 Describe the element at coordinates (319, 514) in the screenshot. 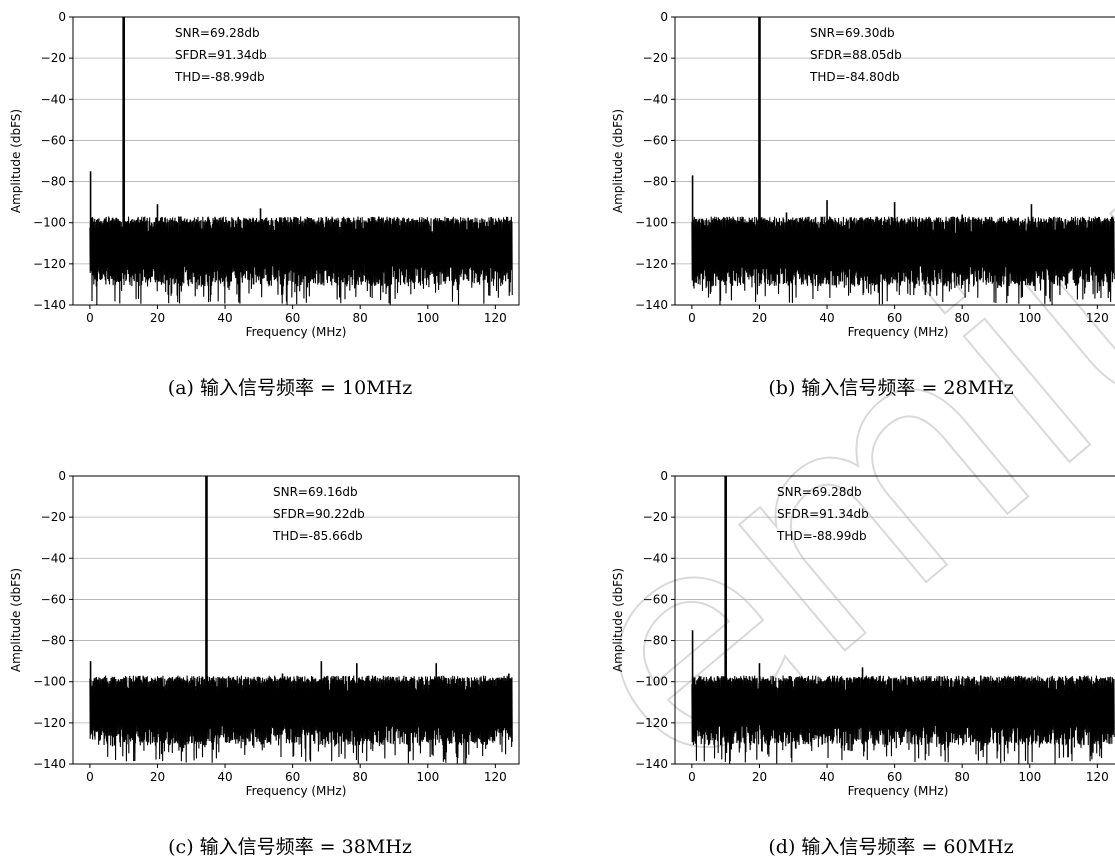

I see `metric-annotation: SFDR=90.22db` at that location.